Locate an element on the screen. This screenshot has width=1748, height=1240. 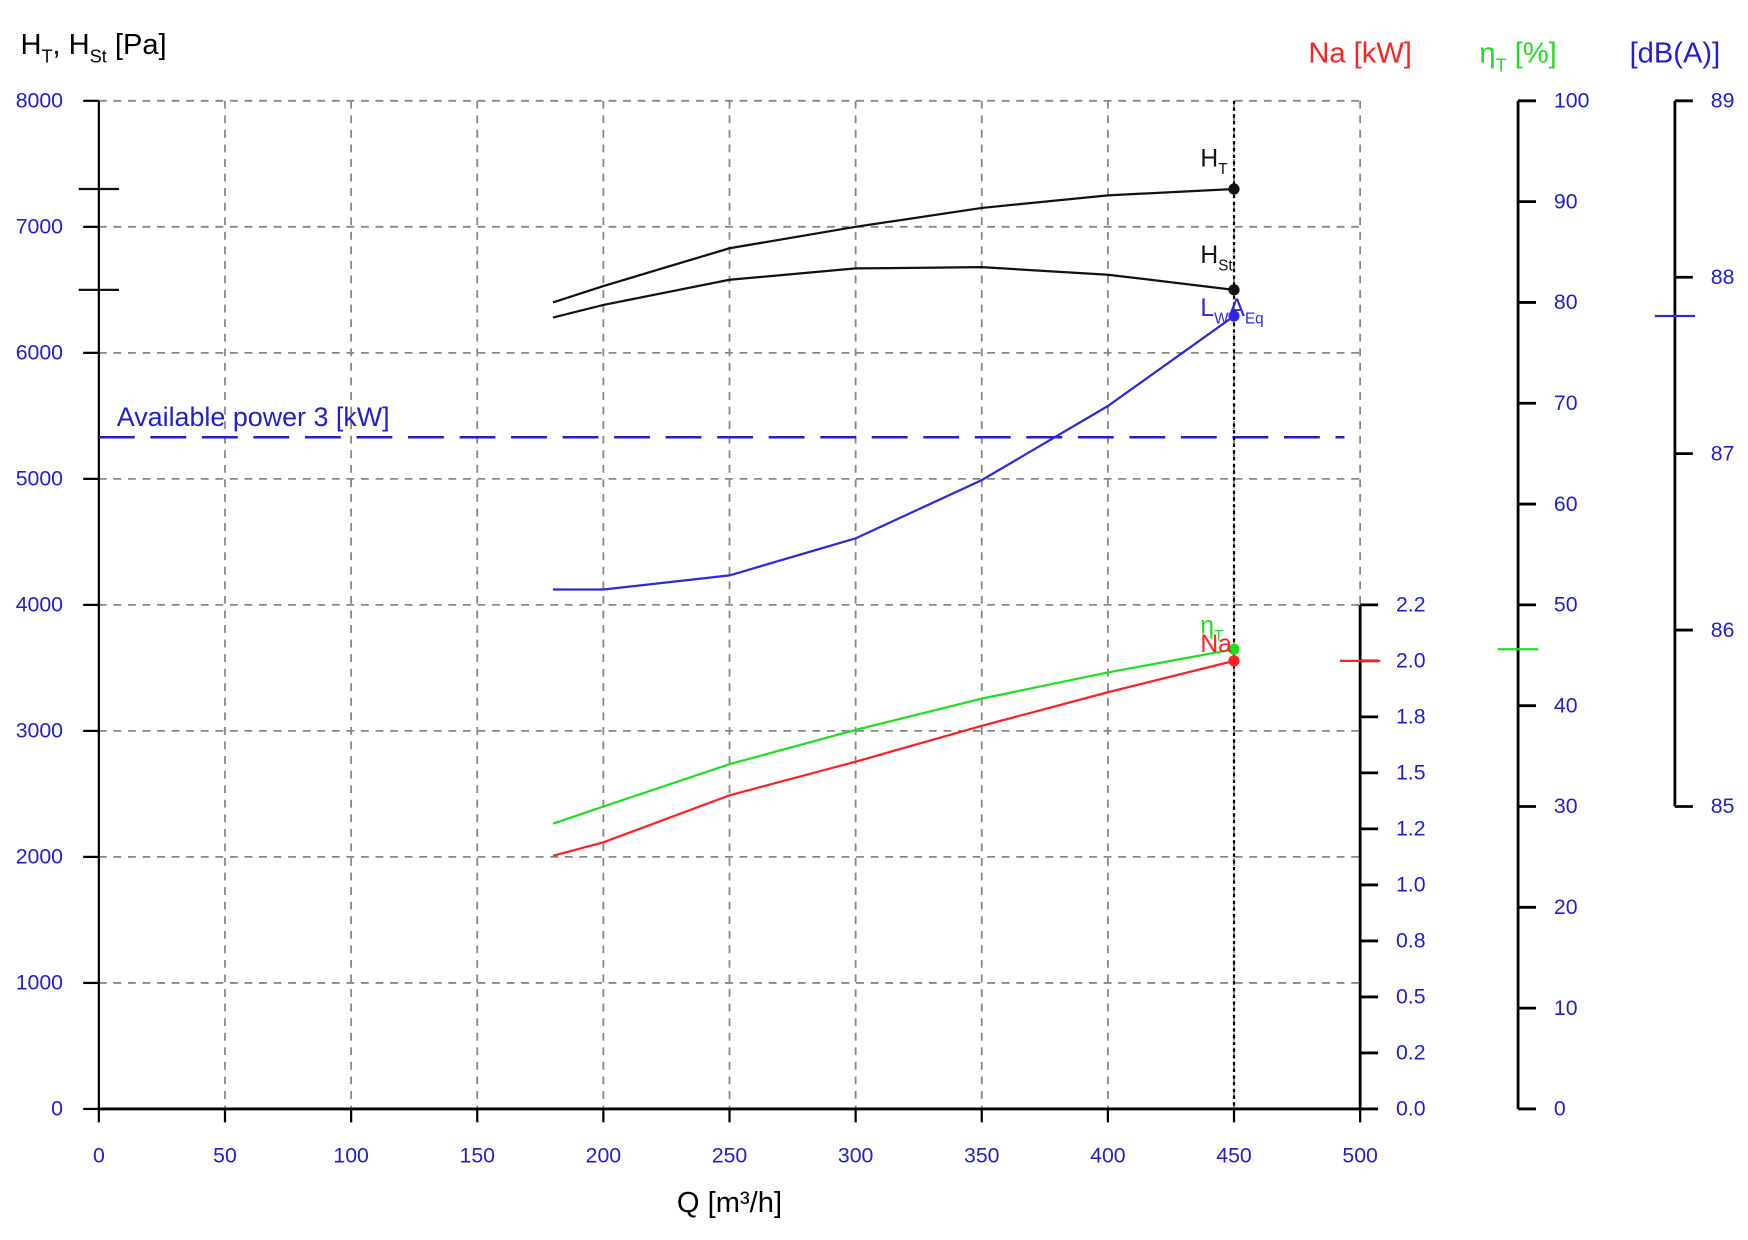
y-tick-label: 7000 is located at coordinates (39, 227).